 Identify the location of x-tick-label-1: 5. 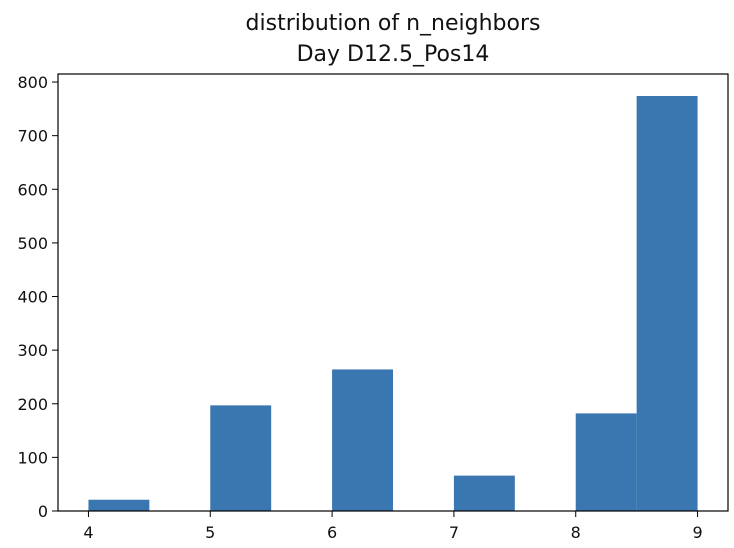
(210, 532).